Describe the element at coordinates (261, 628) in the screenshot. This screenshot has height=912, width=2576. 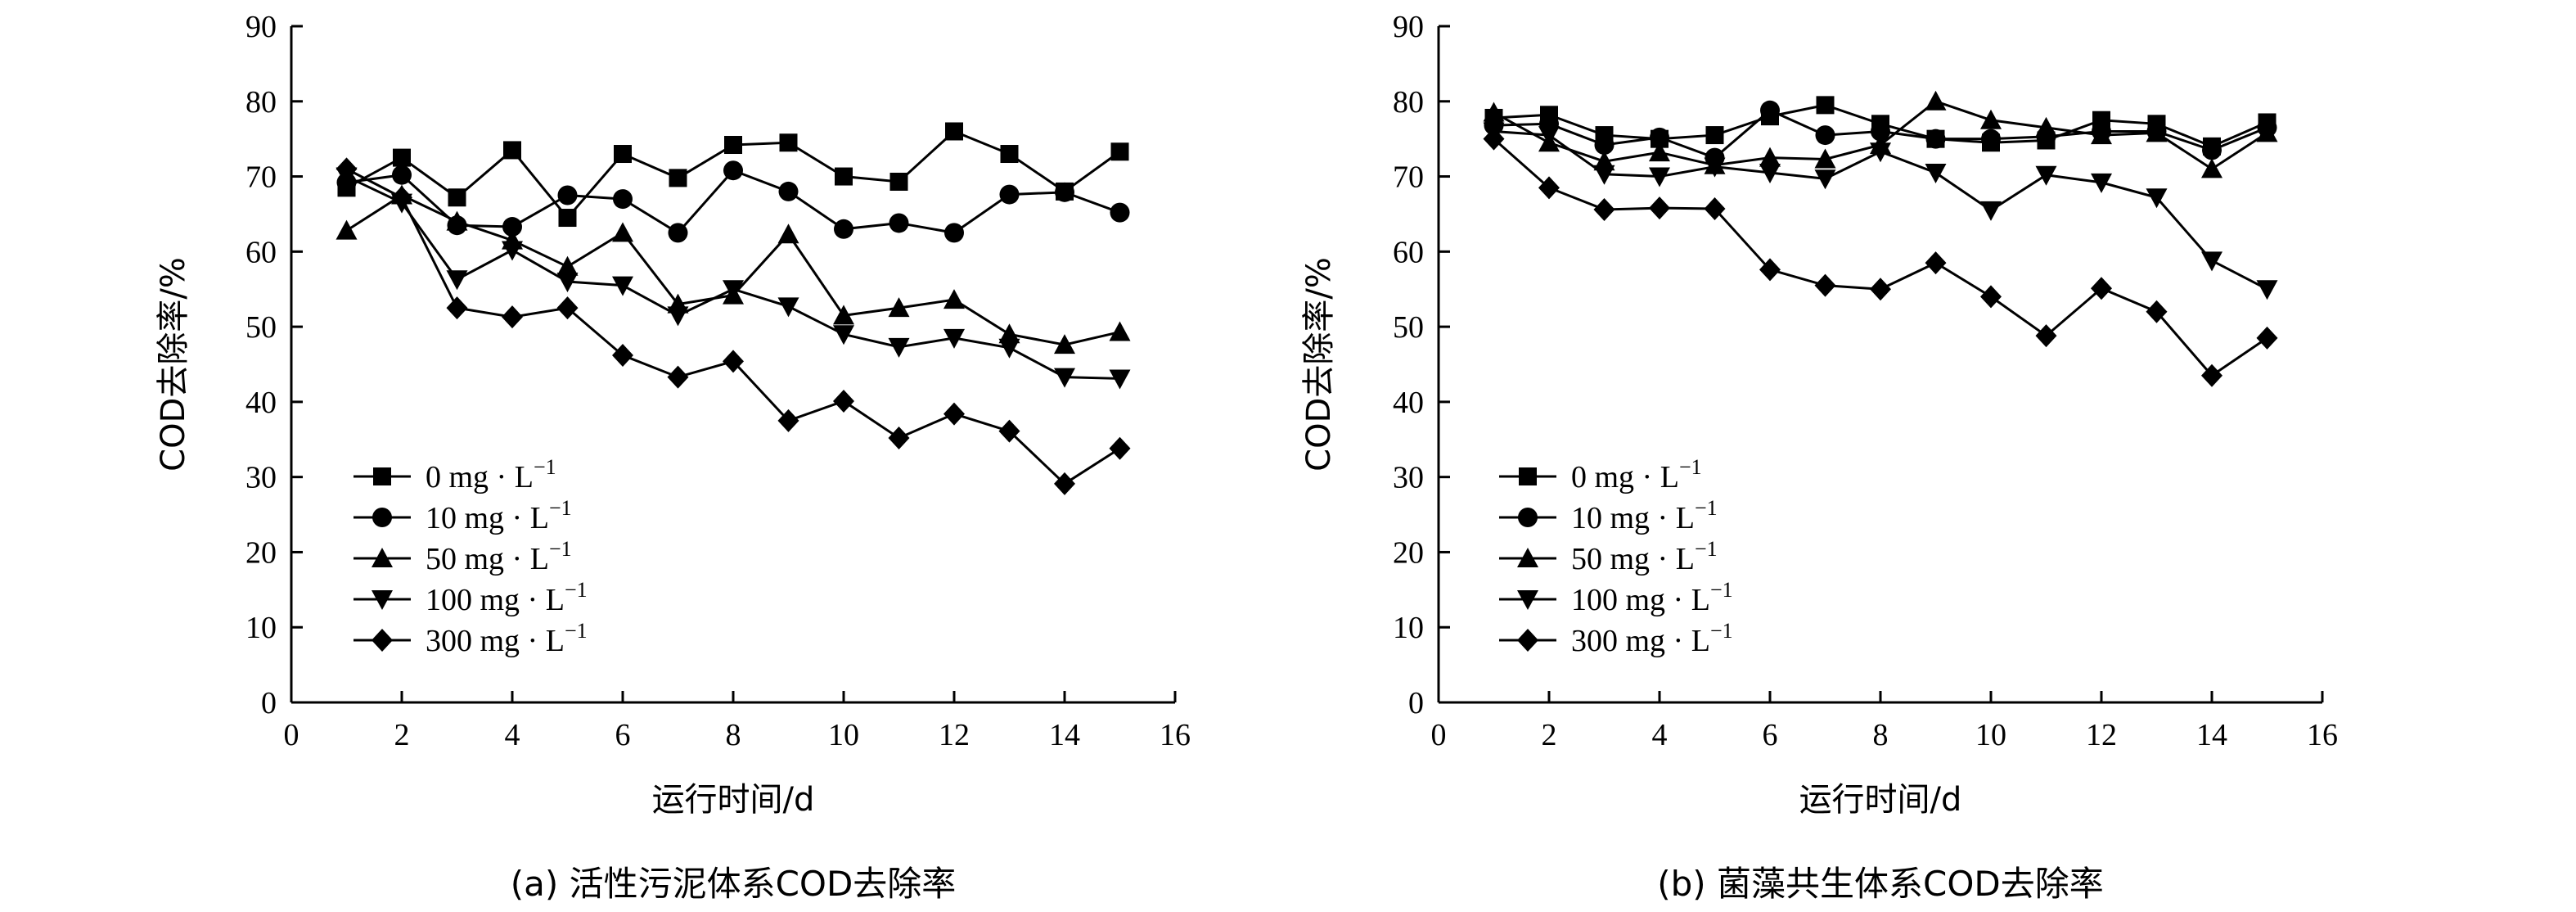
I see `y-tick-label: 10` at that location.